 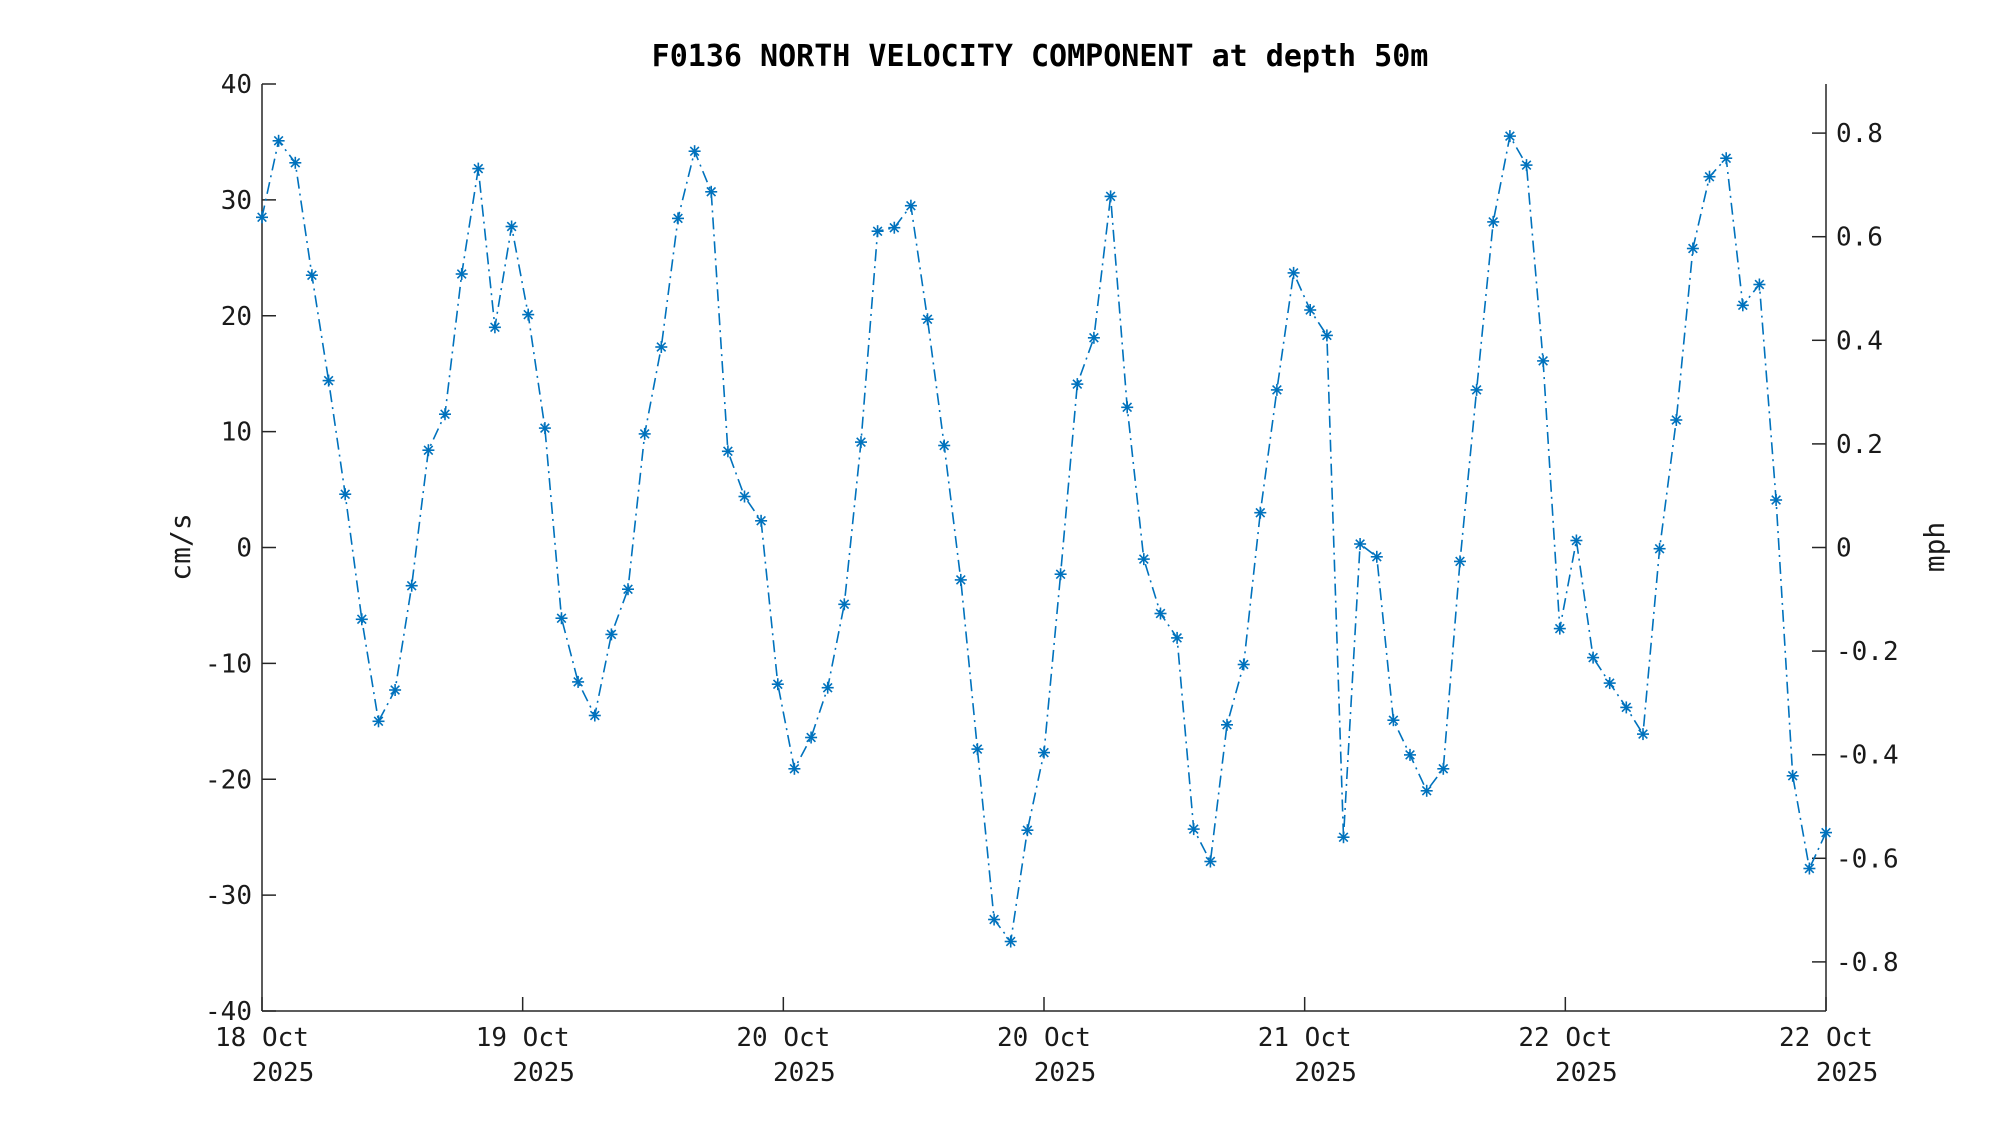 I want to click on y-tick-label-3: -10, so click(x=228, y=664).